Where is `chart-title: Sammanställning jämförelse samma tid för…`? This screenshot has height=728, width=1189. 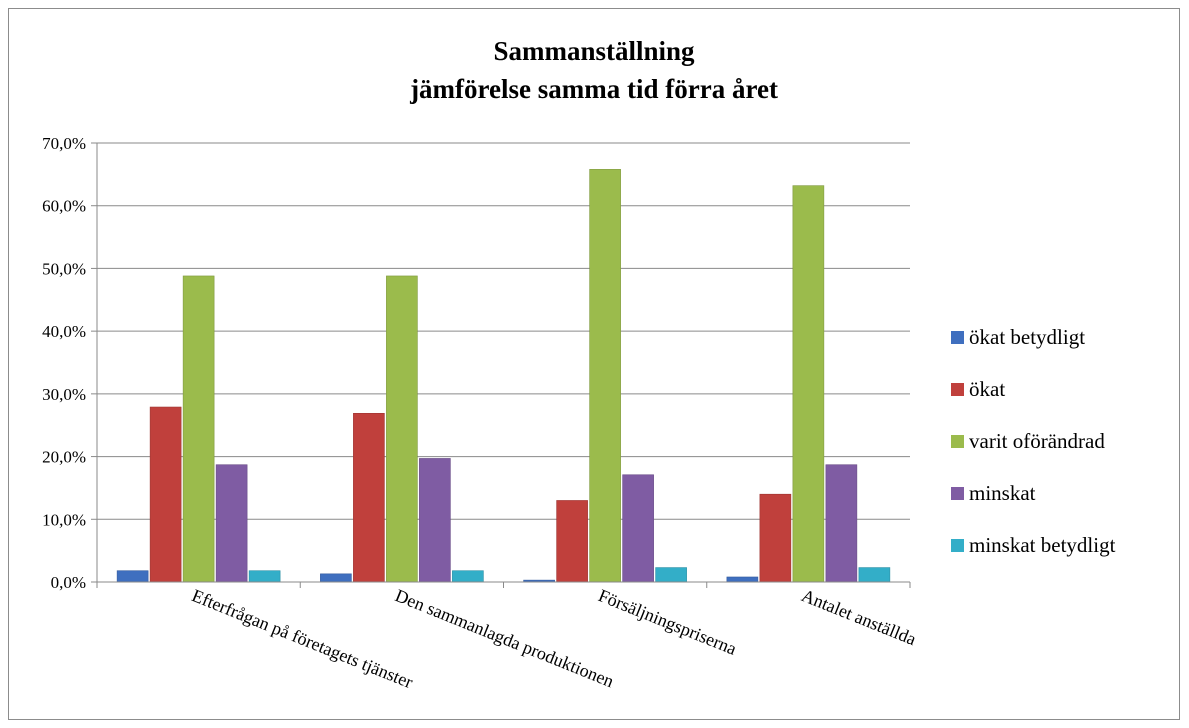 chart-title: Sammanställning jämförelse samma tid för… is located at coordinates (594, 70).